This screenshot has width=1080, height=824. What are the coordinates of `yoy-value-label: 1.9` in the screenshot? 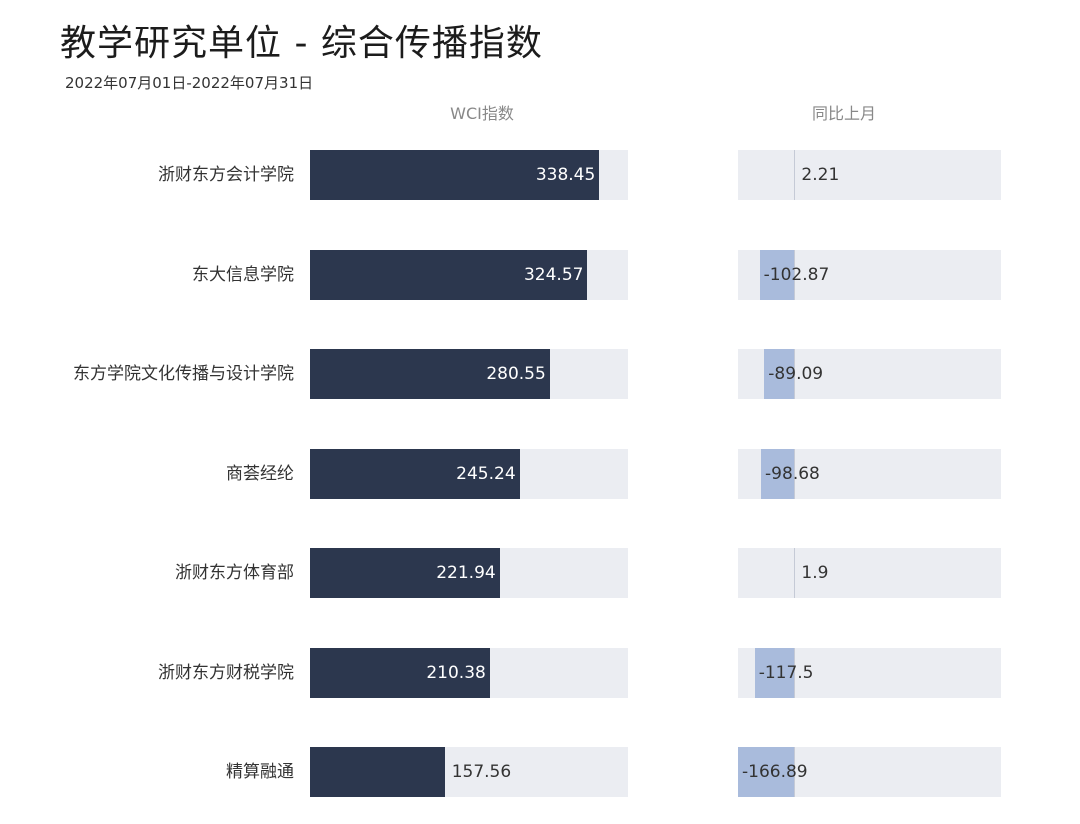 It's located at (815, 573).